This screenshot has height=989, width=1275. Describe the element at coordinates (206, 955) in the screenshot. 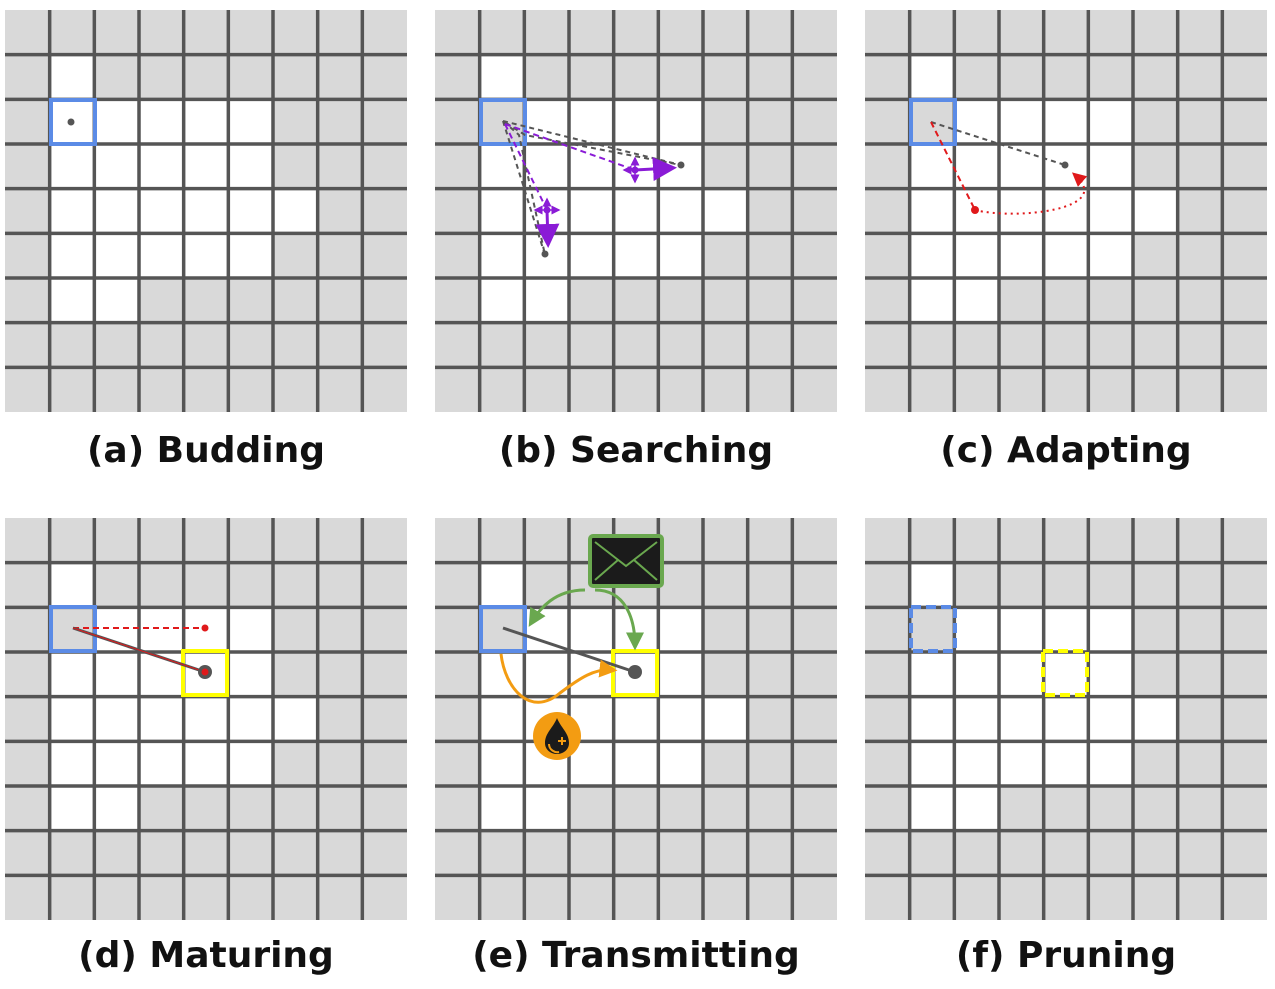

I see `panel-d-caption: (d) Maturing` at that location.